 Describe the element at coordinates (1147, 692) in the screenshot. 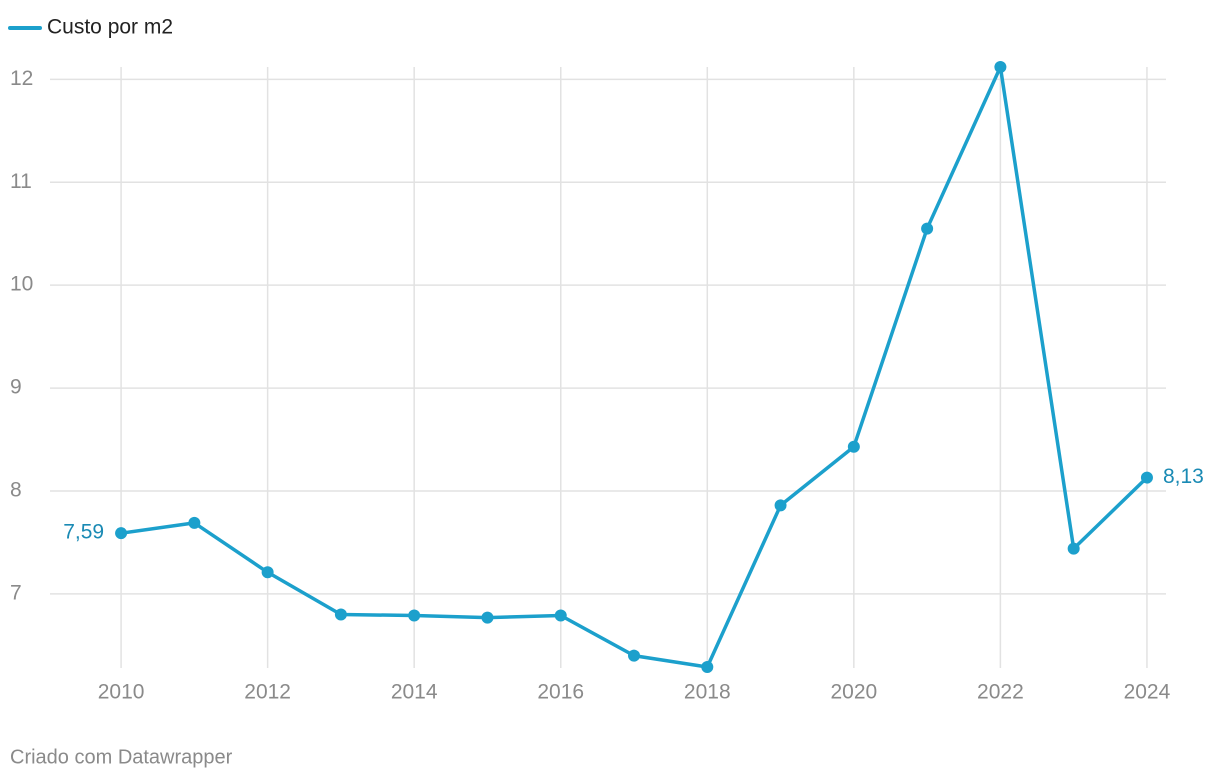

I see `x-tick-label: 2024` at that location.